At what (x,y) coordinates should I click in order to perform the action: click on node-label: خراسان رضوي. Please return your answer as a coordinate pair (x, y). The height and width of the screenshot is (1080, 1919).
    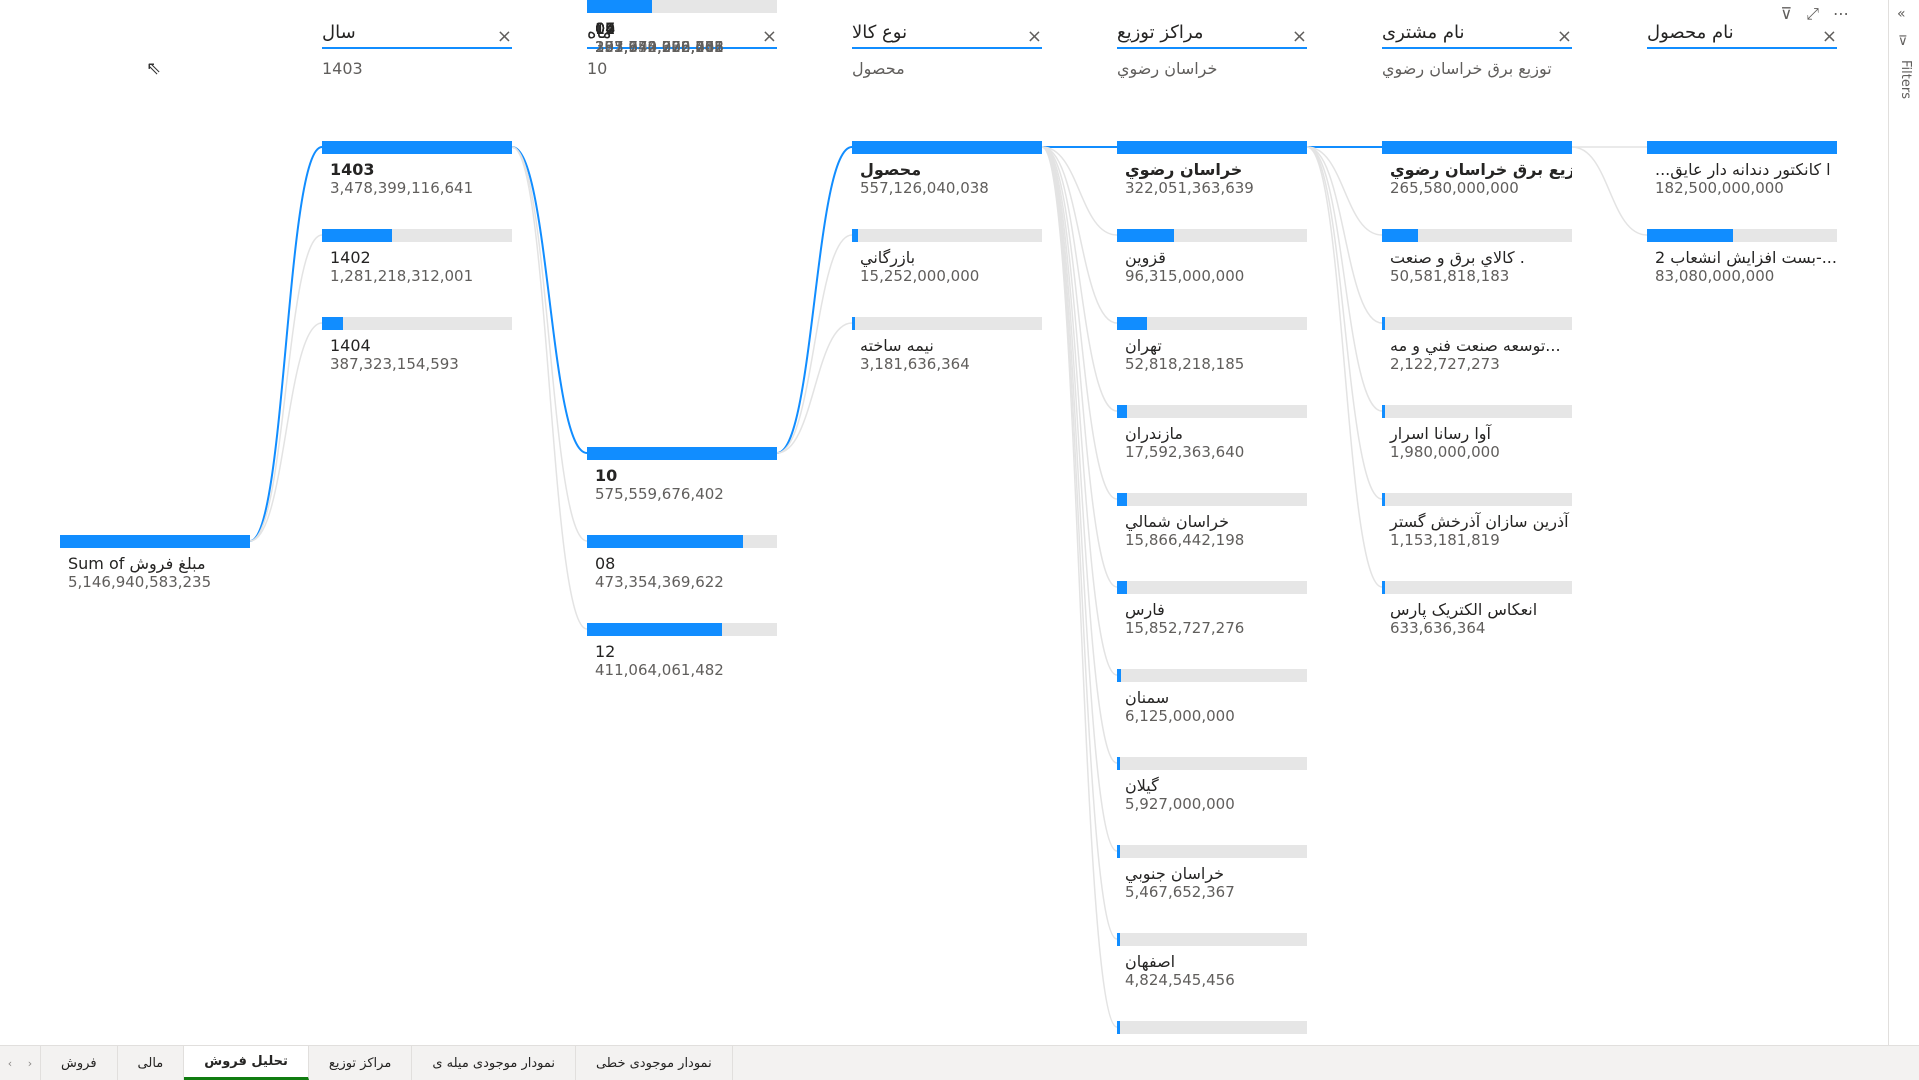
    Looking at the image, I should click on (1184, 169).